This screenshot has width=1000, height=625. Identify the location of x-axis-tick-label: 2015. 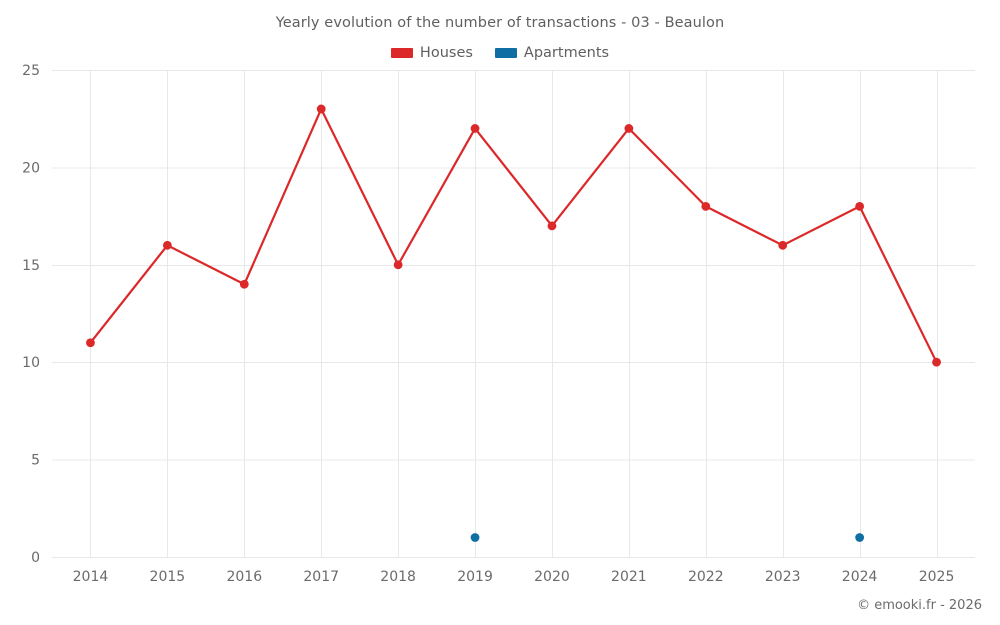
(168, 577).